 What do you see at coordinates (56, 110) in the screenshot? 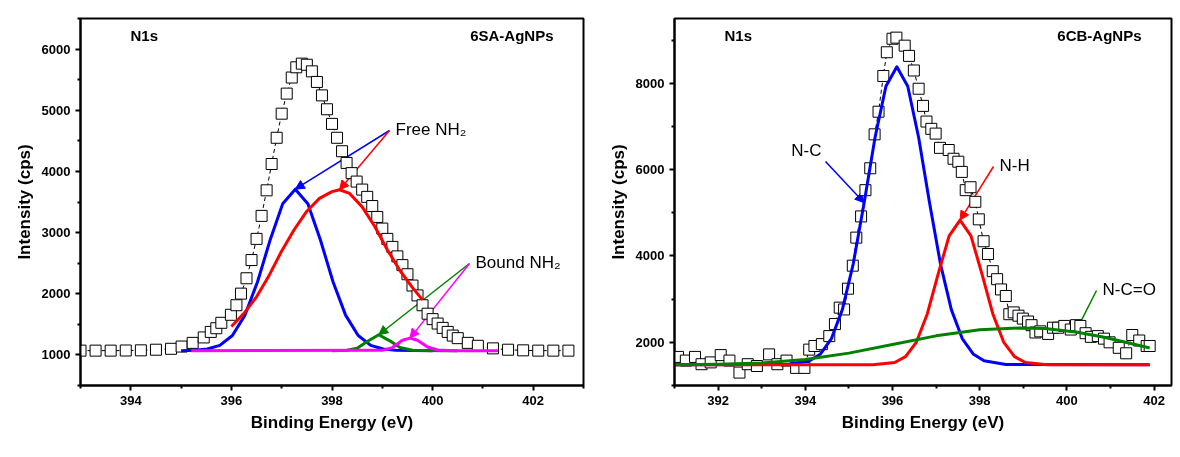
I see `y-tick-label: 5000` at bounding box center [56, 110].